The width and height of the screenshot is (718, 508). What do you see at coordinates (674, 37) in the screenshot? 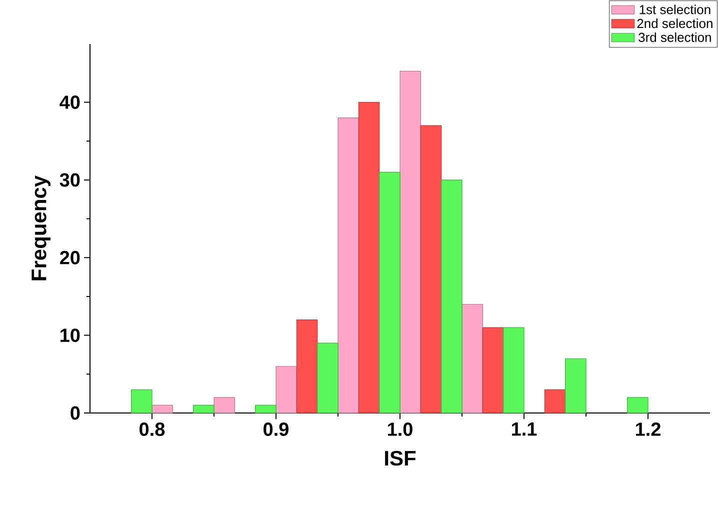
I see `legend-label: 3rd selection` at bounding box center [674, 37].